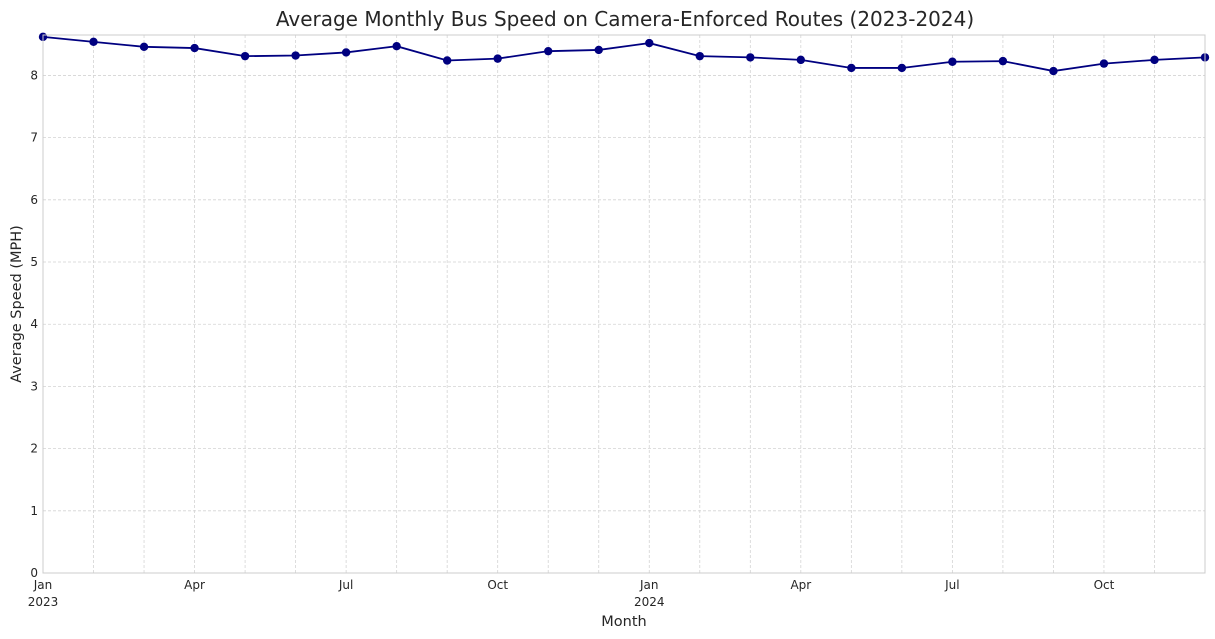 The width and height of the screenshot is (1215, 639). I want to click on y-axis: 0 1 2 3 4 5 6 7 8, so click(34, 324).